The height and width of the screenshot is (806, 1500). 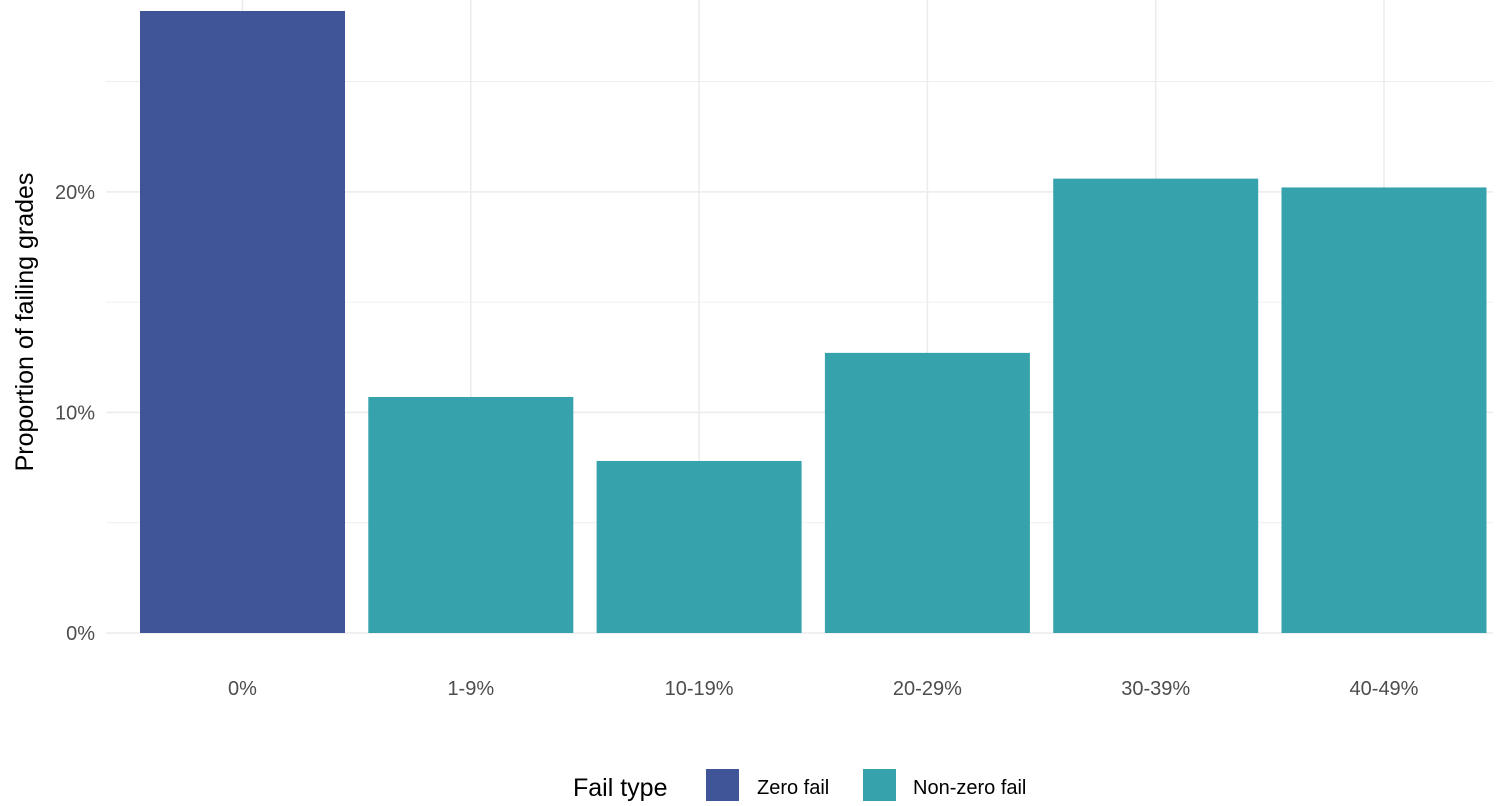 What do you see at coordinates (699, 689) in the screenshot?
I see `x-tick-label-10-19: 10-19%` at bounding box center [699, 689].